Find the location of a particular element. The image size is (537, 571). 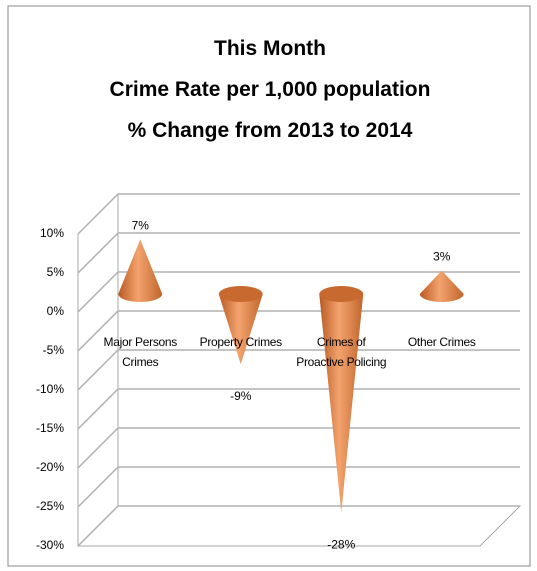

data-label: 7% is located at coordinates (141, 225).